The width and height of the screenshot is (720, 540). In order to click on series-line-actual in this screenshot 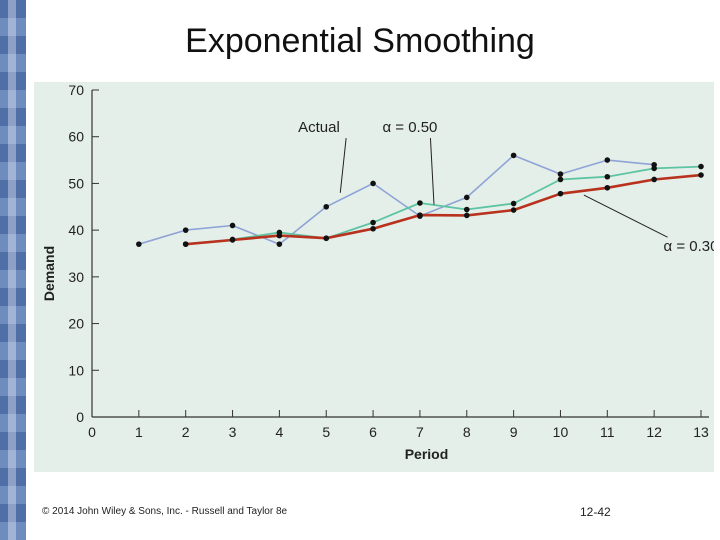, I will do `click(396, 199)`.